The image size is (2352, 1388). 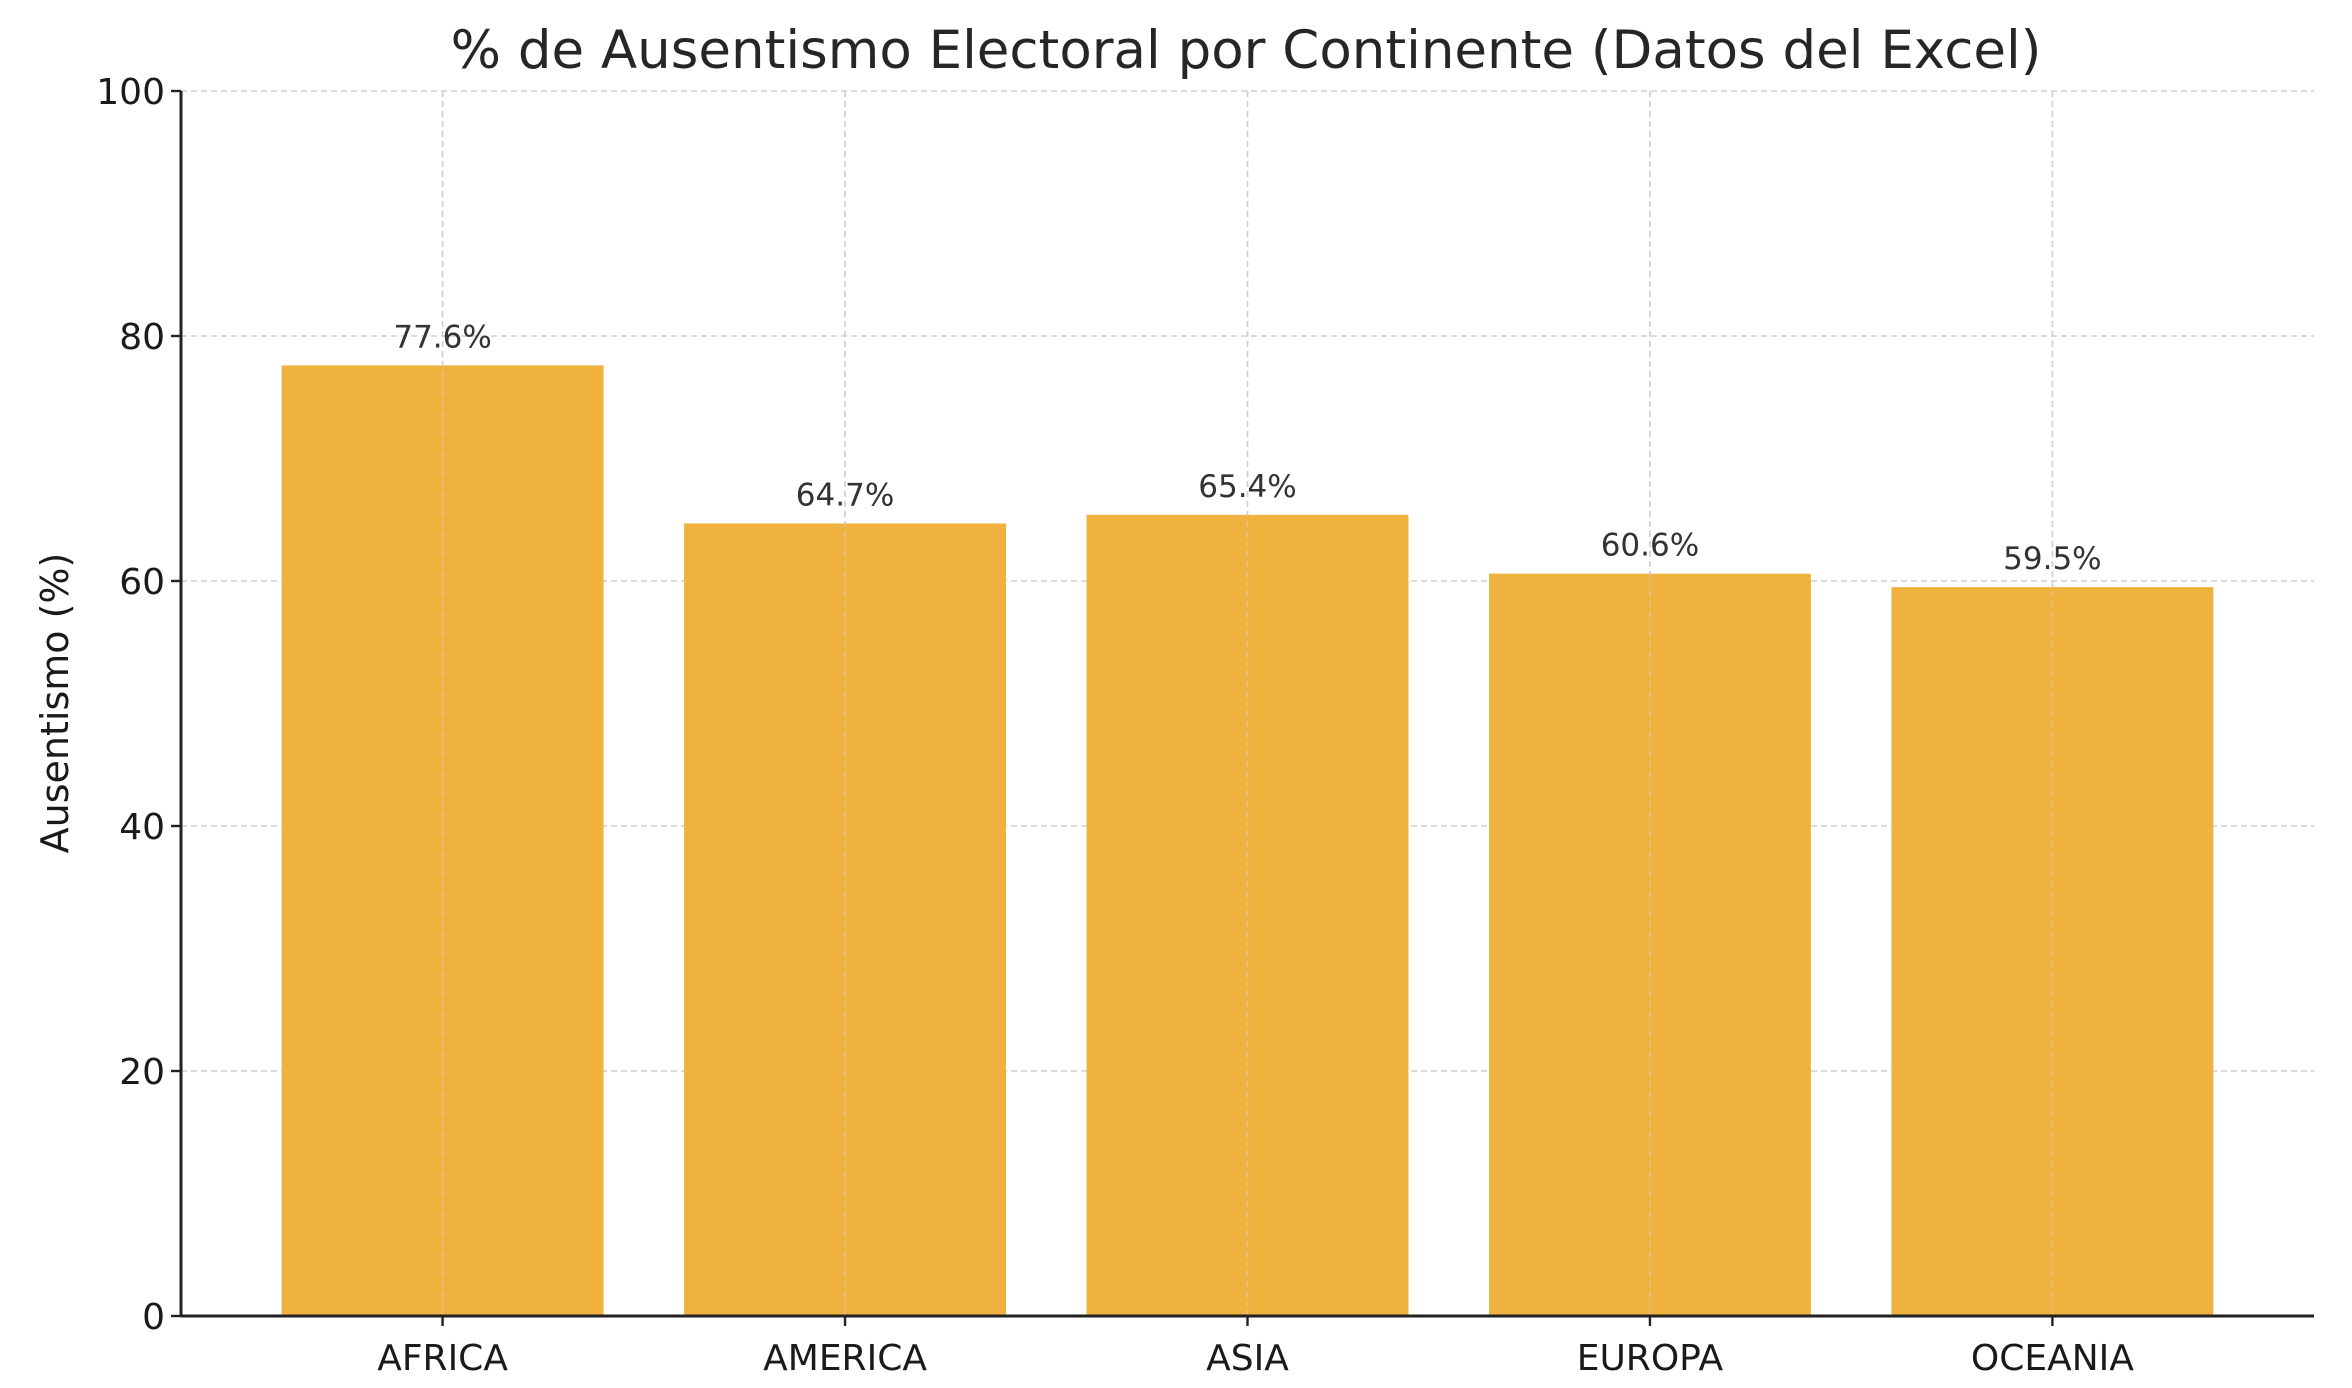 I want to click on y-tick-label: 20, so click(x=142, y=1072).